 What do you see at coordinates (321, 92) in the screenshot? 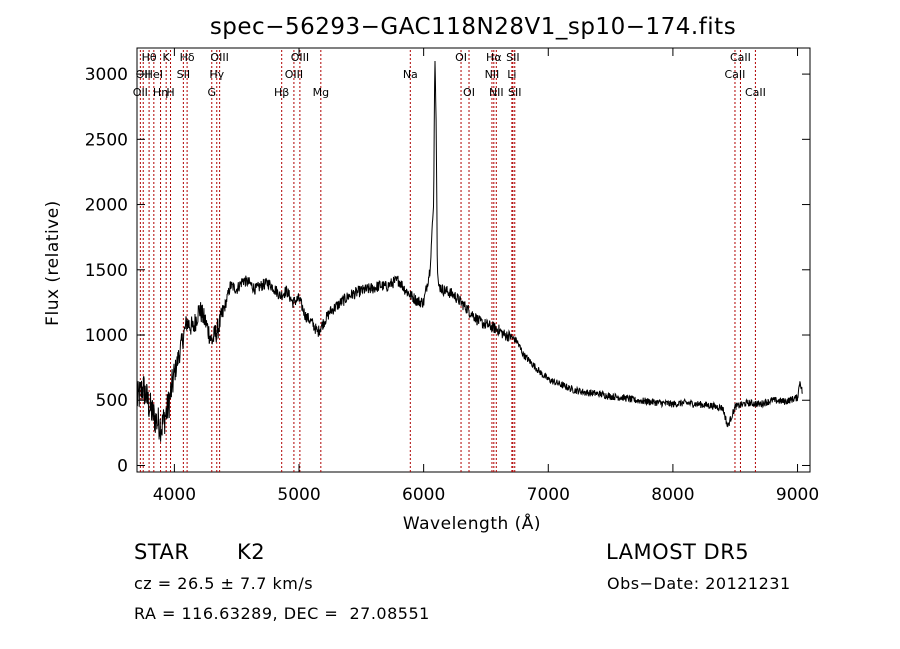
I see `reference-line-label: Mg` at bounding box center [321, 92].